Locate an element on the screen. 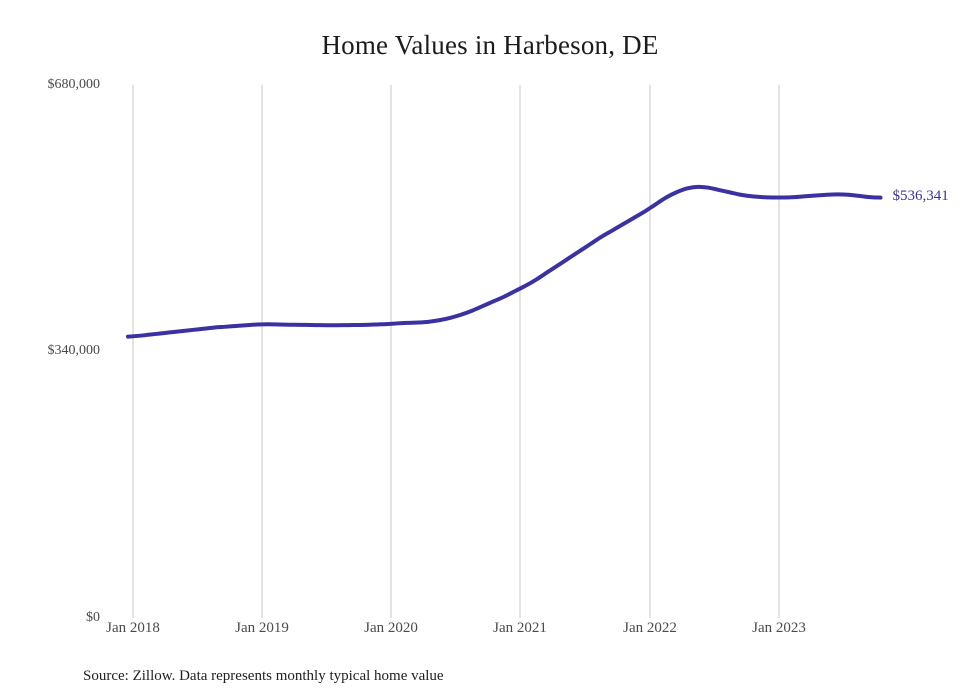 The image size is (980, 699). endpoint-value-label: $536,341 is located at coordinates (920, 195).